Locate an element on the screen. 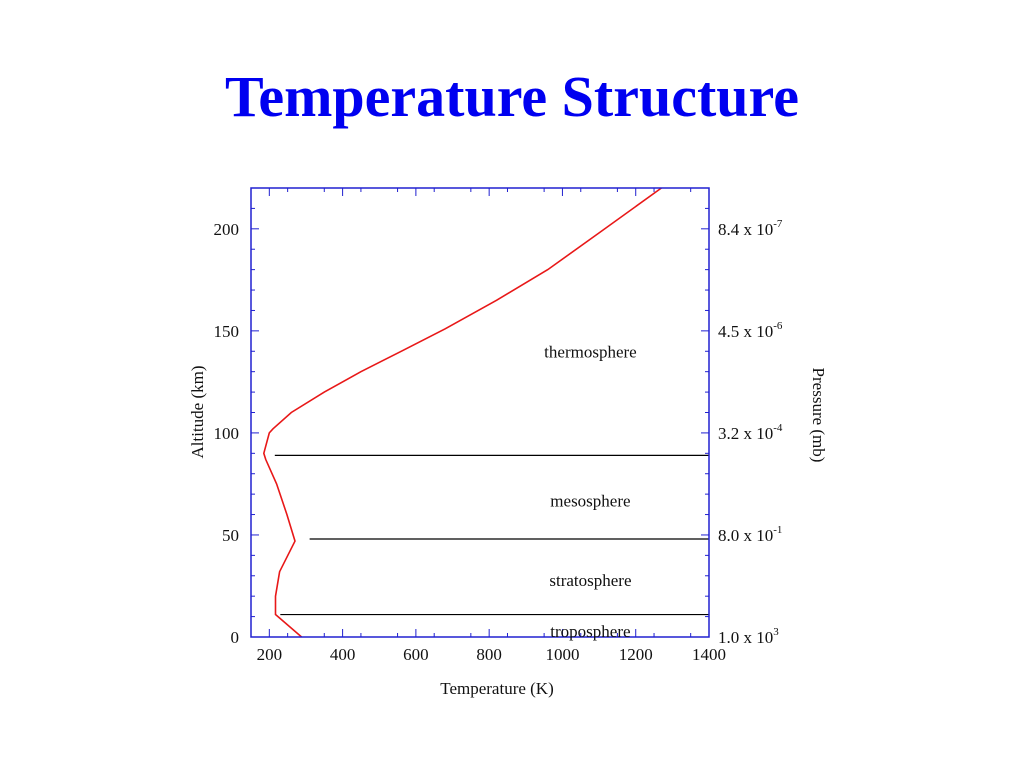  y-tick-label: 100 is located at coordinates (227, 433).